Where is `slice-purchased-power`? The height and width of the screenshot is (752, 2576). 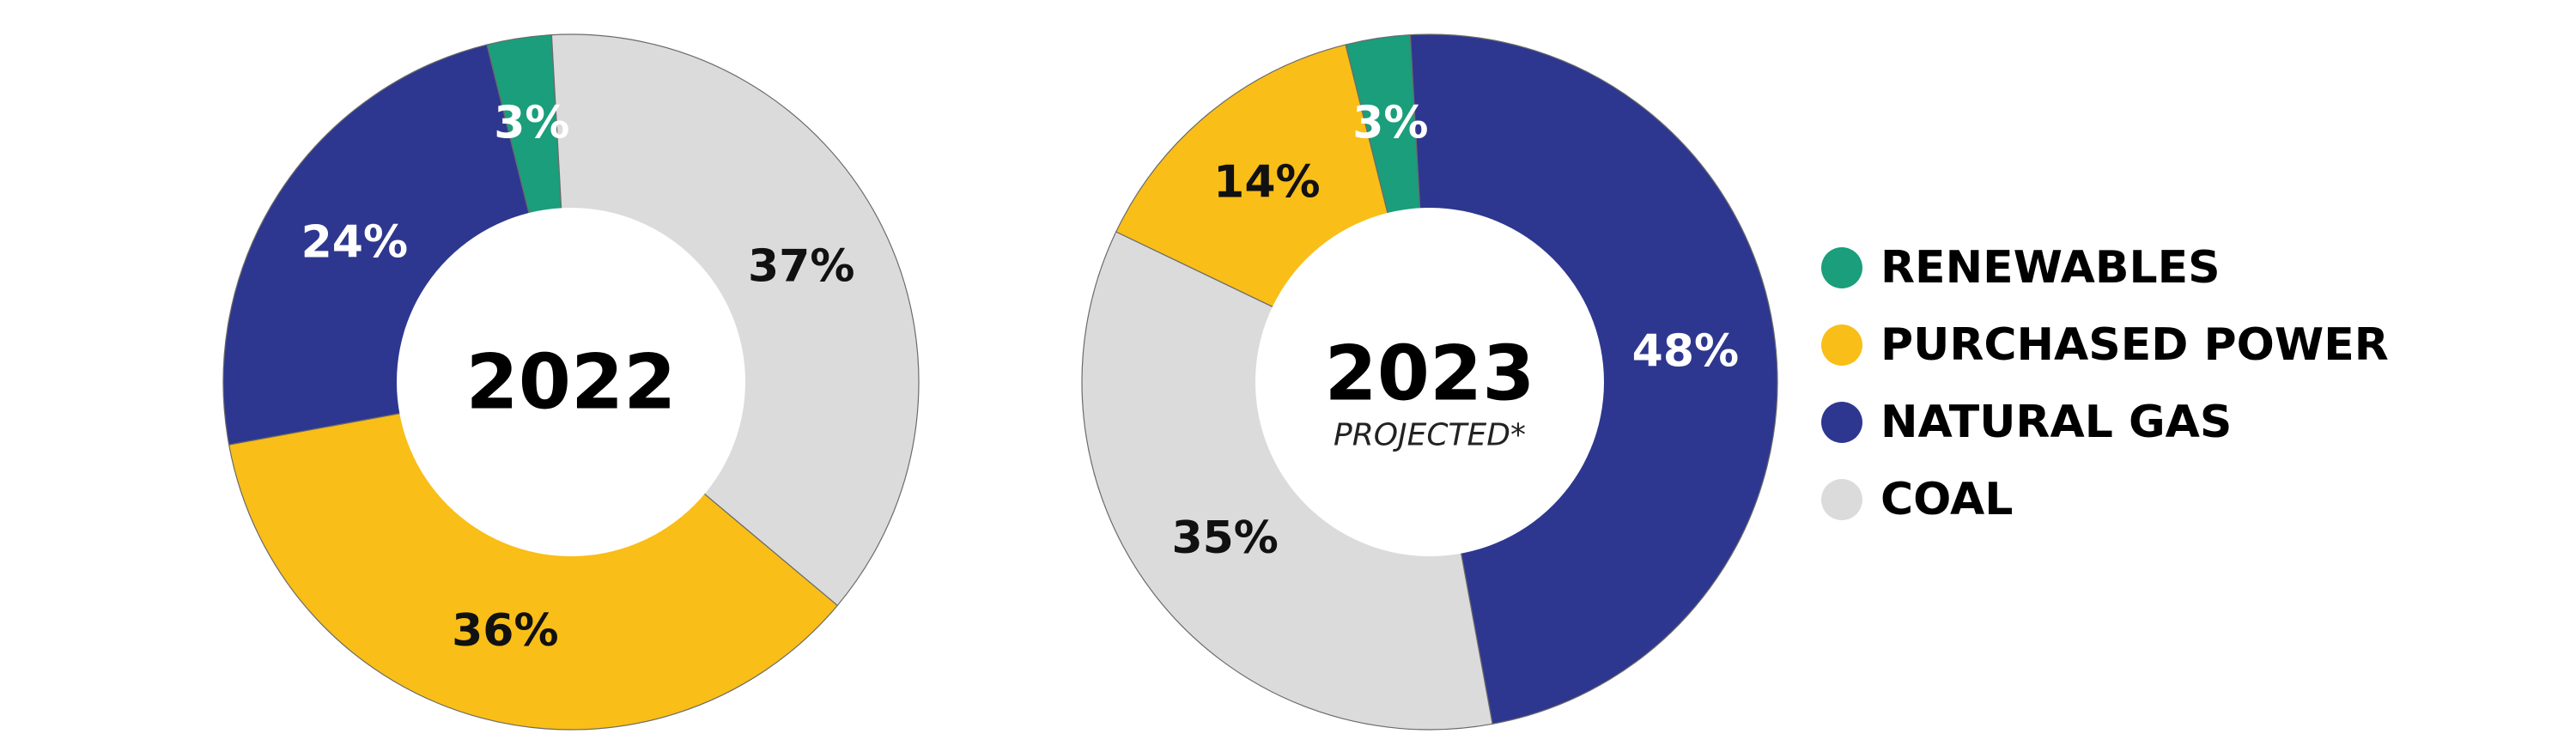
slice-purchased-power is located at coordinates (533, 556).